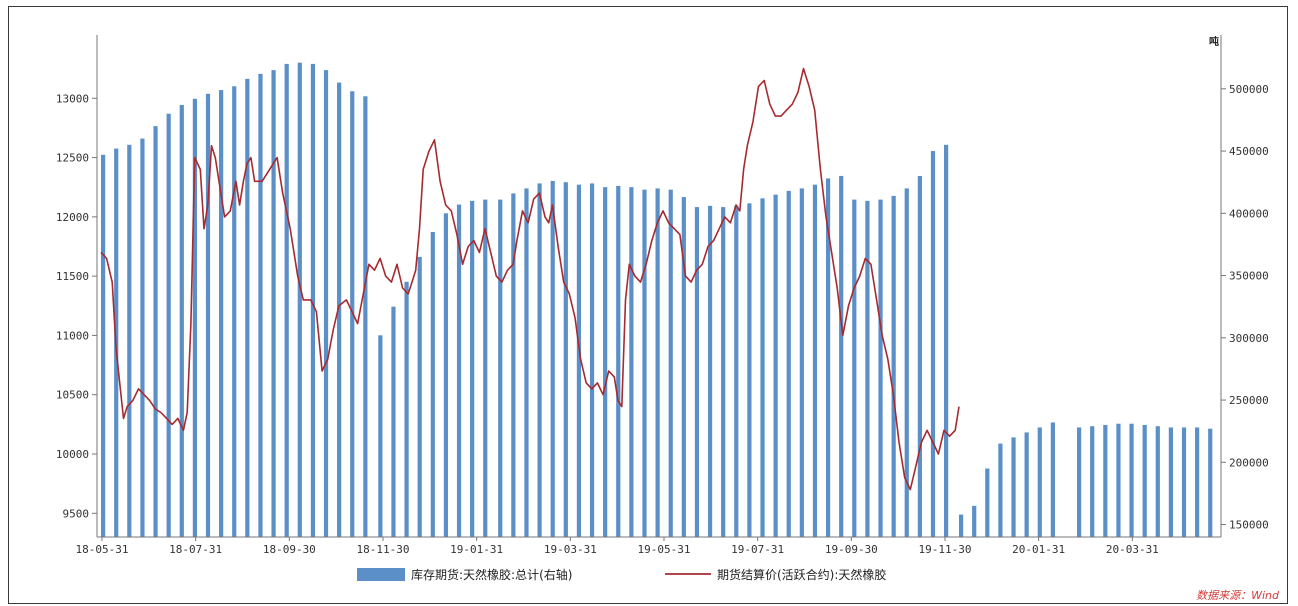  I want to click on right-tick-label: 300000, so click(1249, 338).